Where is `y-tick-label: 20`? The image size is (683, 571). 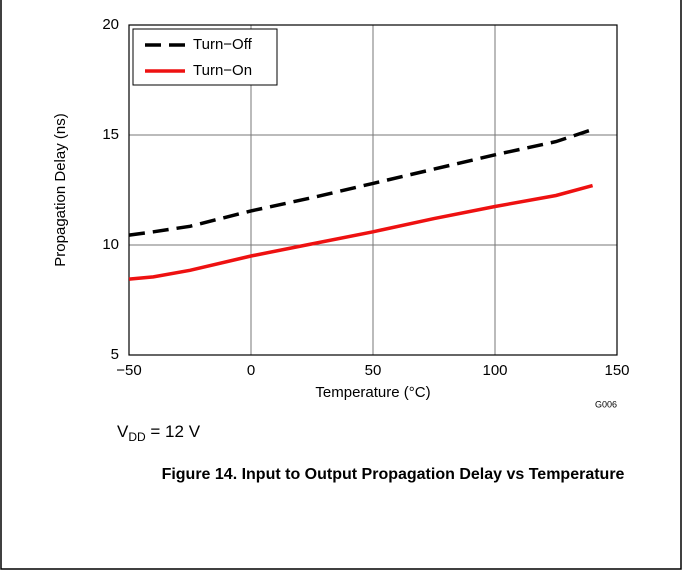 y-tick-label: 20 is located at coordinates (110, 24).